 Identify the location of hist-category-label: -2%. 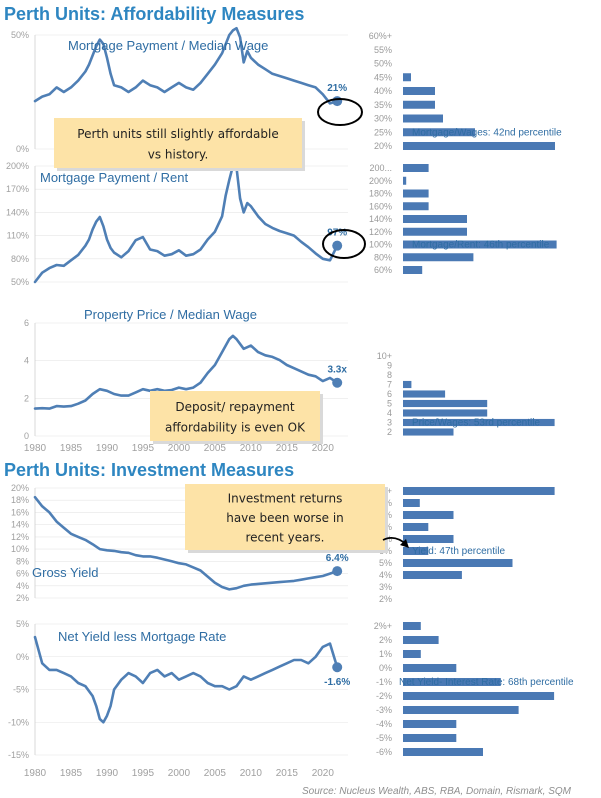
(384, 696).